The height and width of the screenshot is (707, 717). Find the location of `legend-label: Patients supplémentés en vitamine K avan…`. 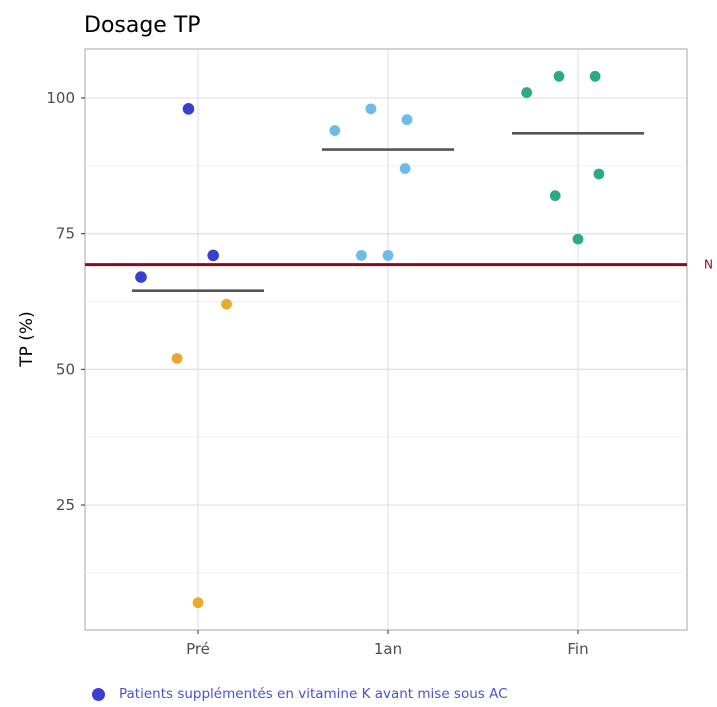

legend-label: Patients supplémentés en vitamine K avan… is located at coordinates (313, 694).